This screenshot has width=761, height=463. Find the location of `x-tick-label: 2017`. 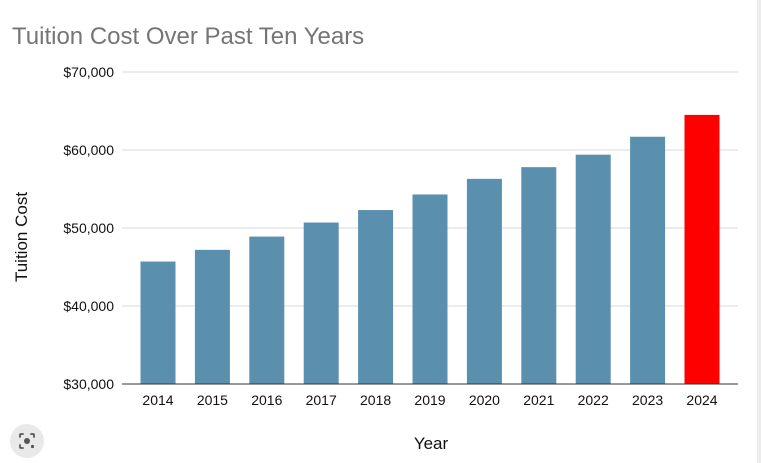

x-tick-label: 2017 is located at coordinates (321, 400).